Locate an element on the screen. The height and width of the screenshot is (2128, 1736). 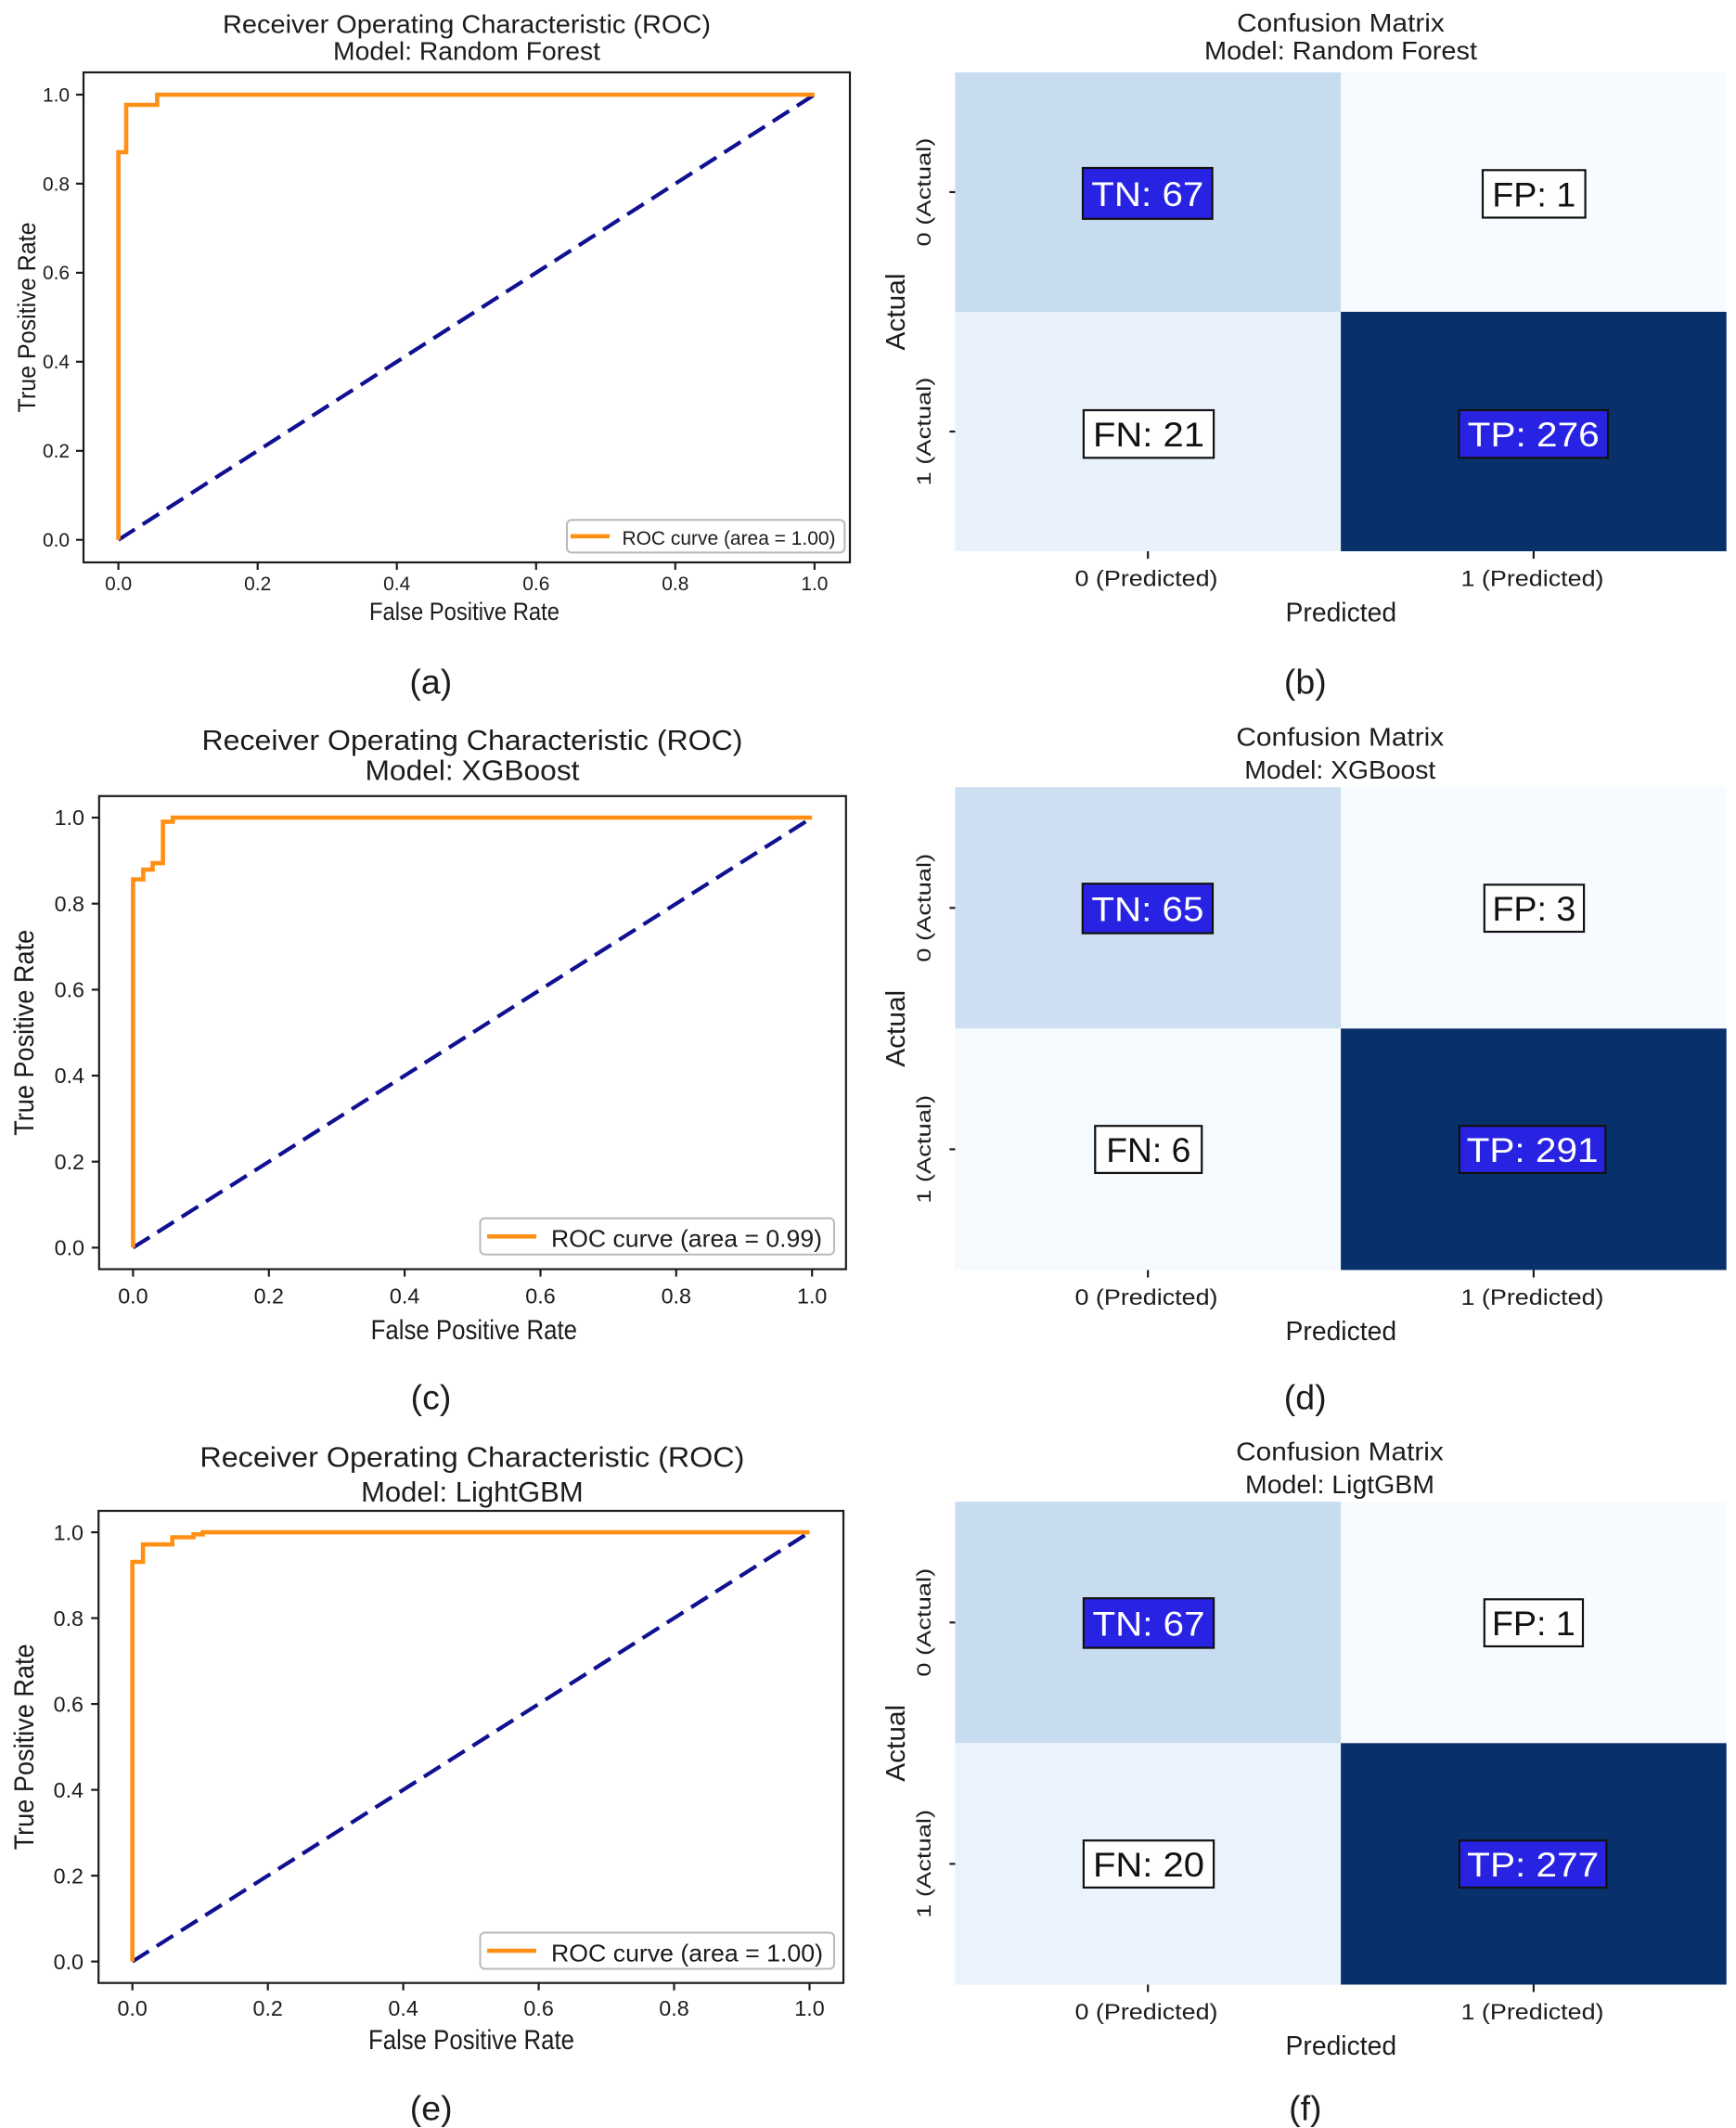
svg-text: (b) is located at coordinates (1305, 682).